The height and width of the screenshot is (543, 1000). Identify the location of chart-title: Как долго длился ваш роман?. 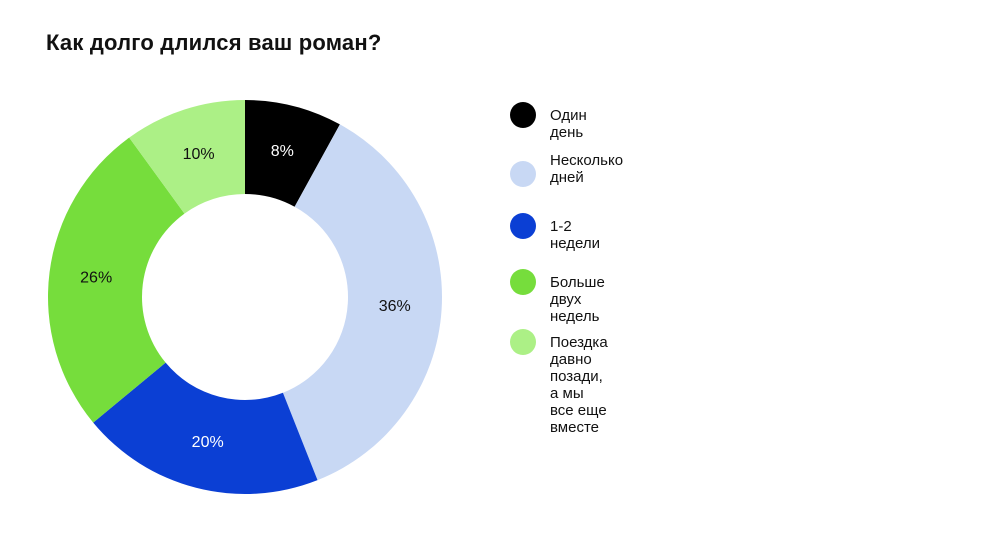
(214, 42).